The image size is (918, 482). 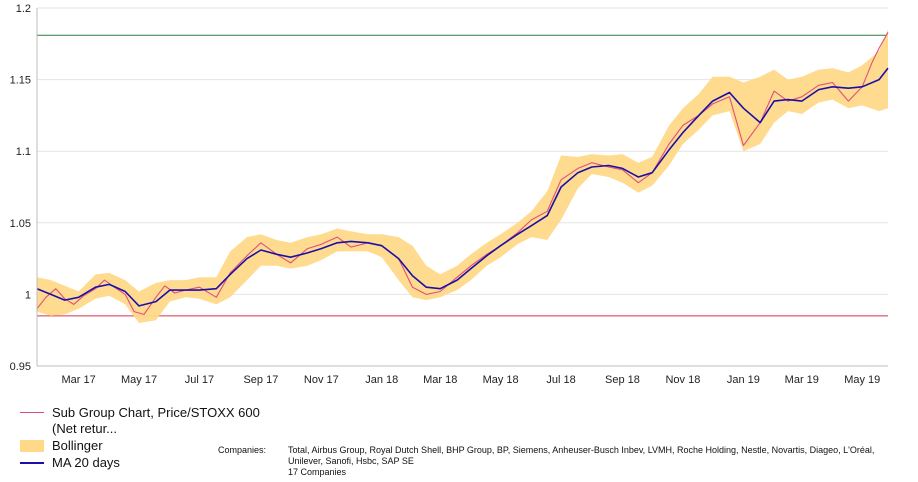 What do you see at coordinates (317, 472) in the screenshot?
I see `companies-count: 17 Companies` at bounding box center [317, 472].